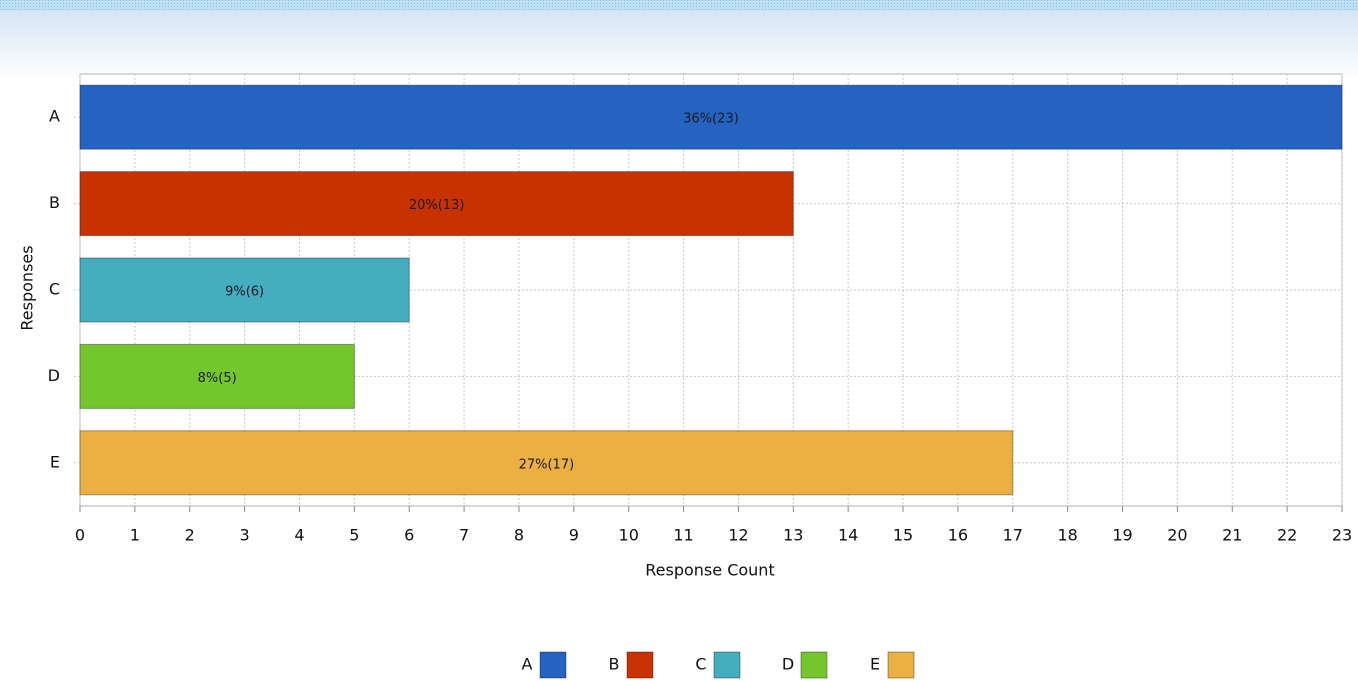 The width and height of the screenshot is (1358, 681). Describe the element at coordinates (614, 664) in the screenshot. I see `legend-label: B` at that location.